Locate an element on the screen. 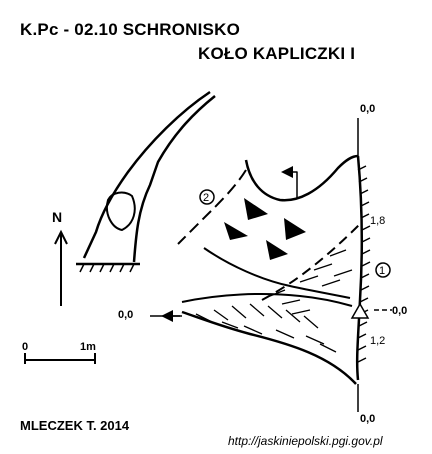 The image size is (432, 454). elevation-top-label: 0,0 is located at coordinates (367, 109).